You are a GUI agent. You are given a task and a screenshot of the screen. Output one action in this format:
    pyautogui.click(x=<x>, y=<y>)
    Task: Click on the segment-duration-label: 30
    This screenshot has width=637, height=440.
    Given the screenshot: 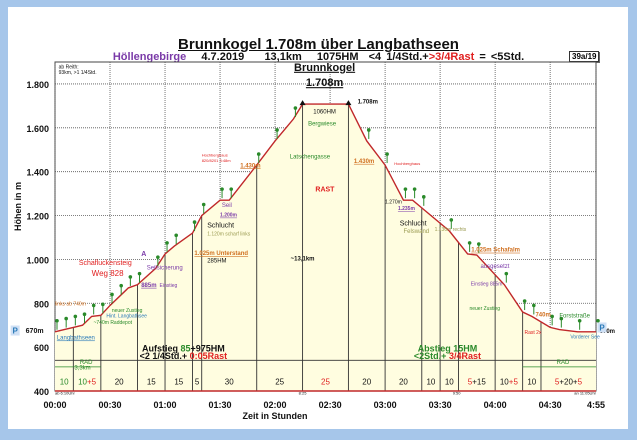 What is the action you would take?
    pyautogui.click(x=229, y=381)
    